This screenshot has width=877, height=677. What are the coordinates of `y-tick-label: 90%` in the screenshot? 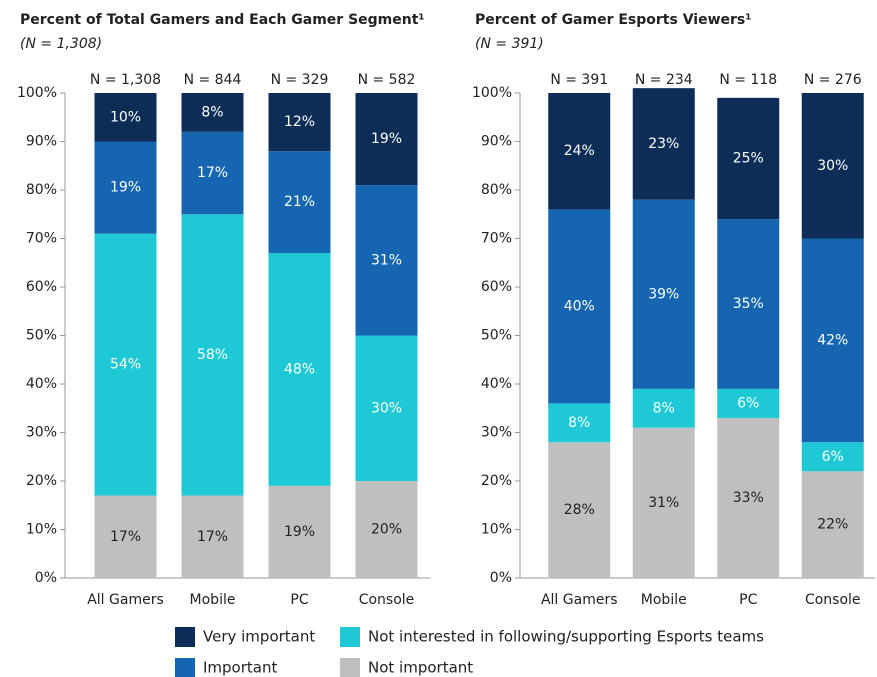 It's located at (496, 142).